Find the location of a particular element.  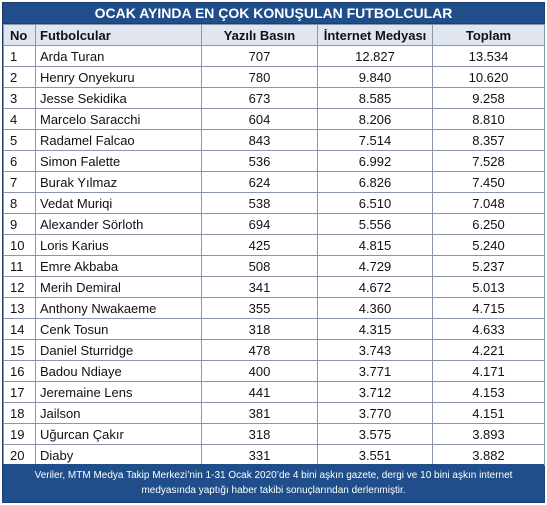

column-header-total: Toplam is located at coordinates (488, 35).